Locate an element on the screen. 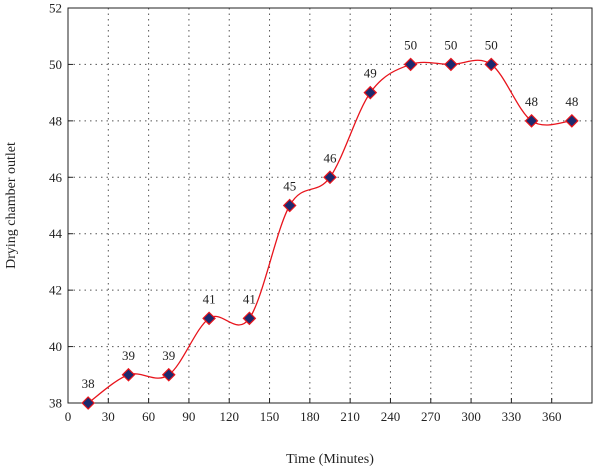  x-tick-label: 120 is located at coordinates (229, 416).